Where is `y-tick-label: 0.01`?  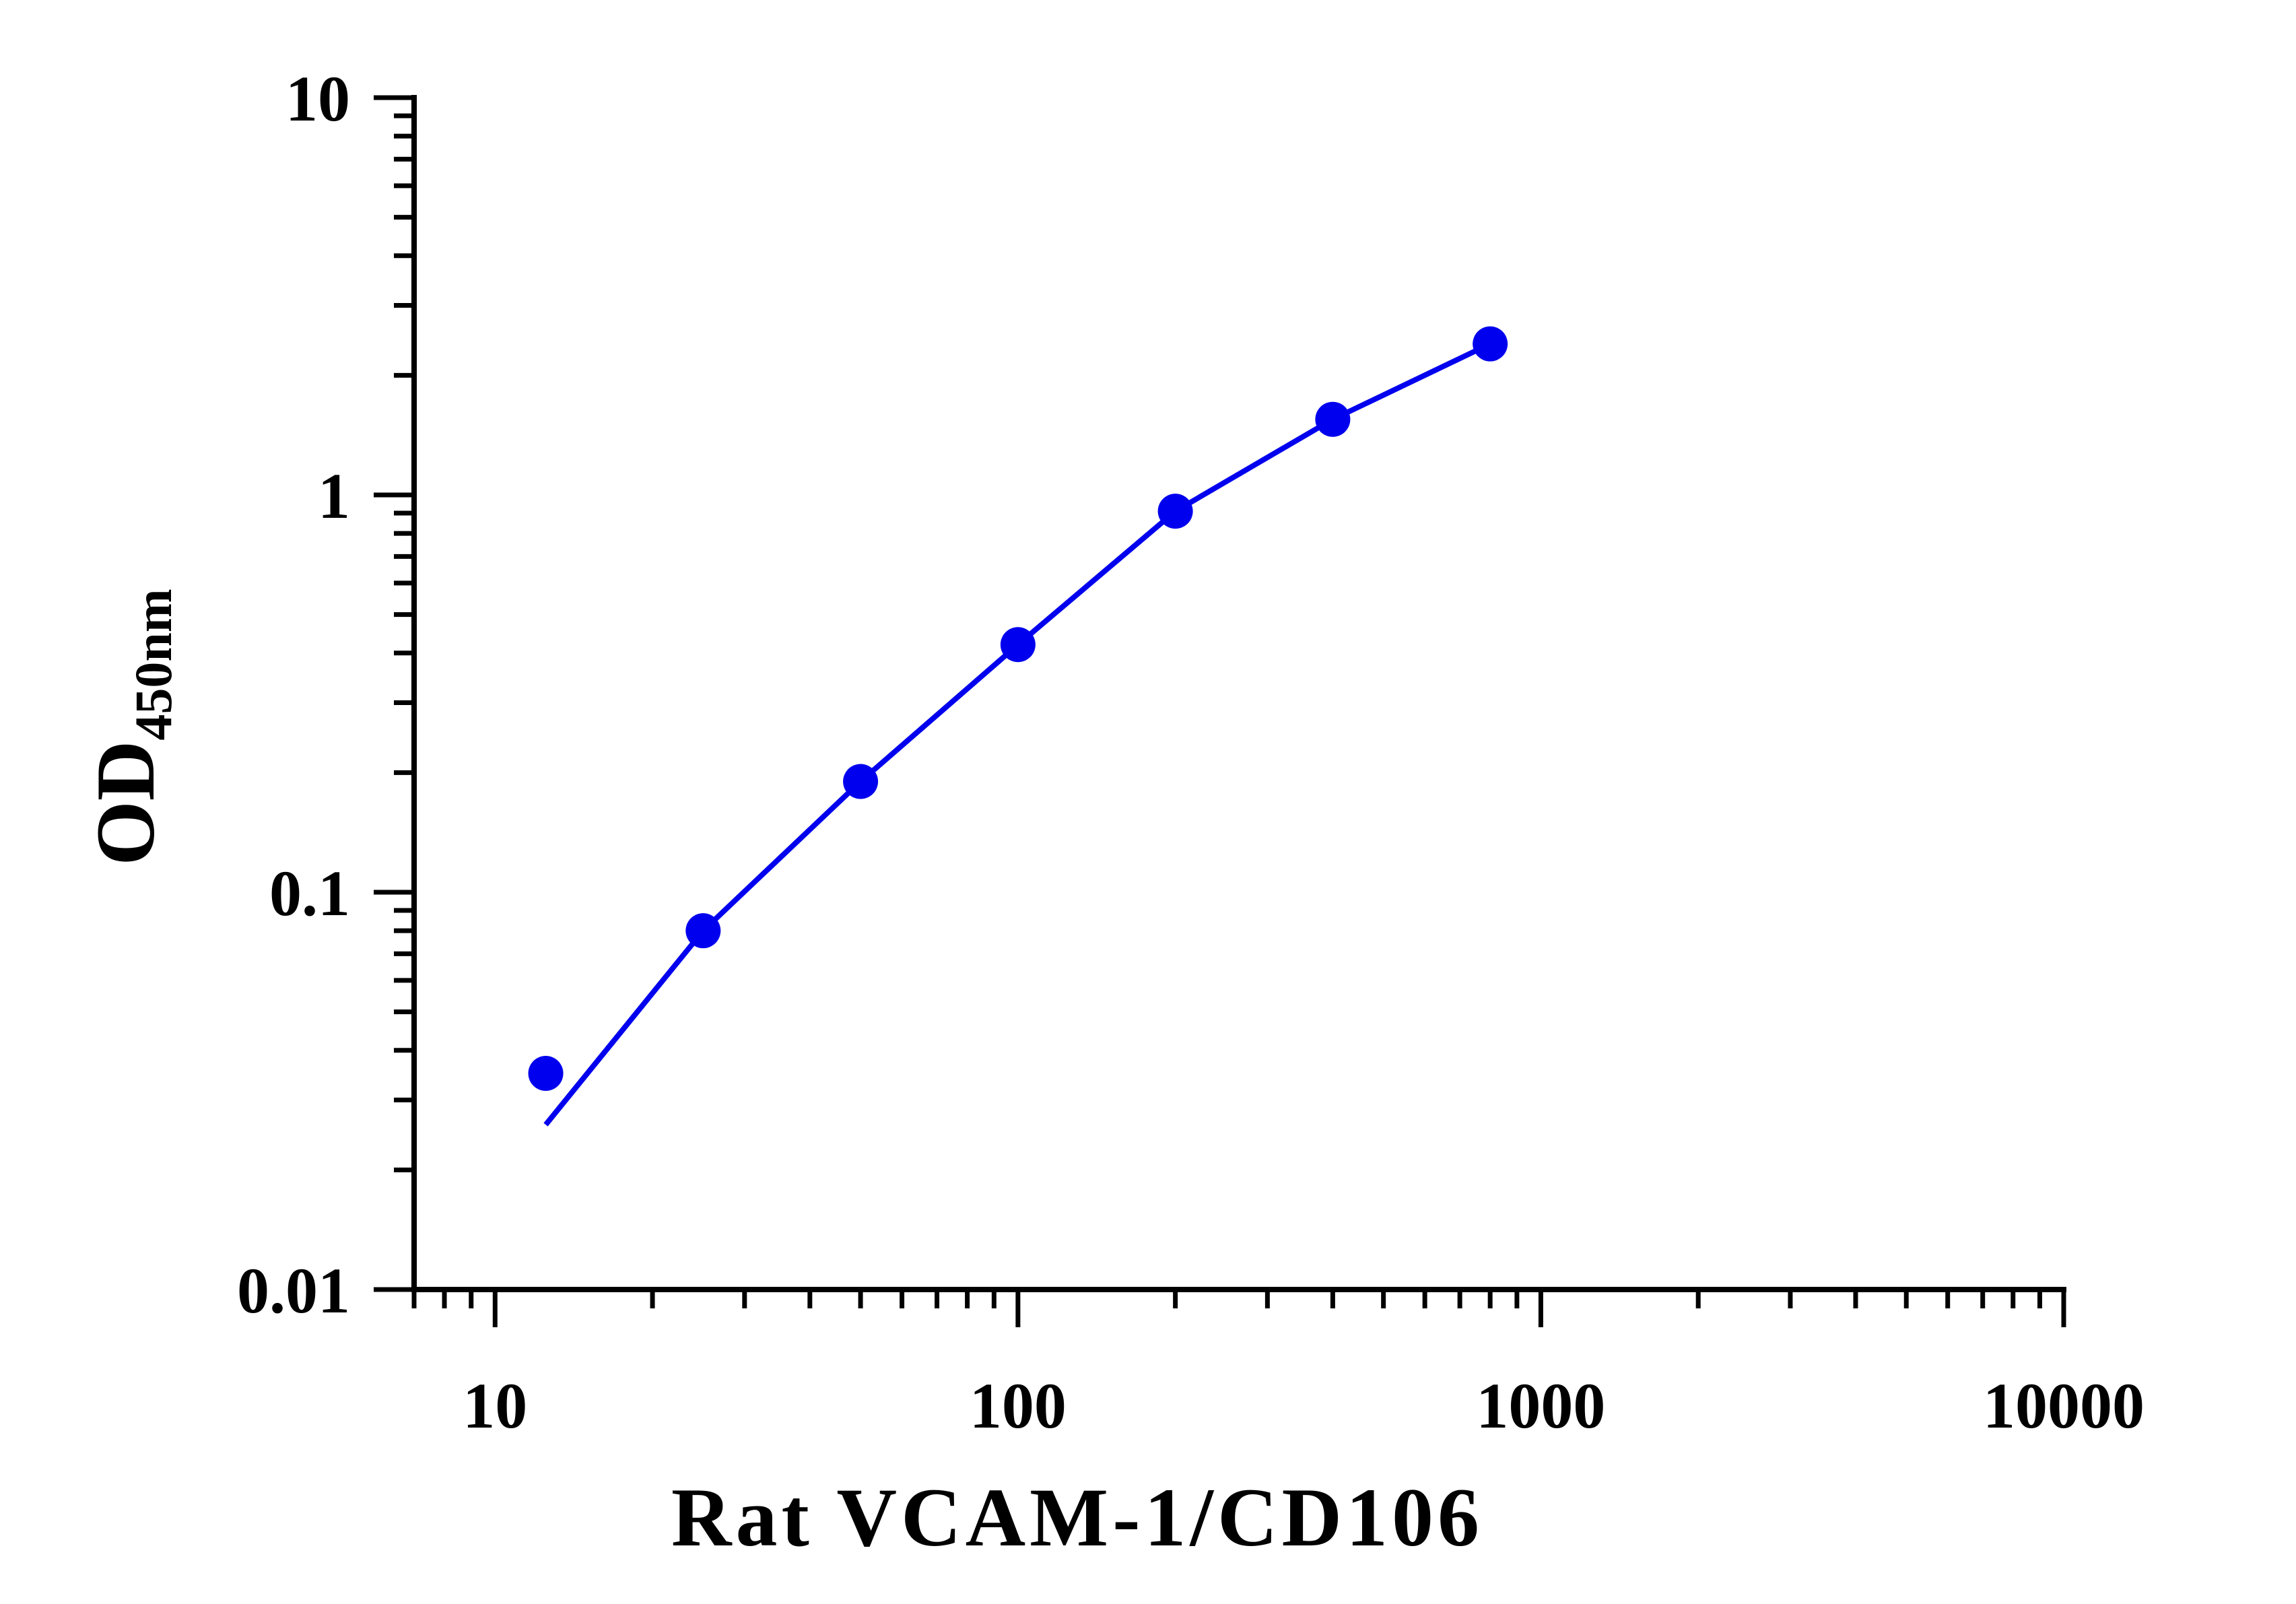 y-tick-label: 0.01 is located at coordinates (293, 1291).